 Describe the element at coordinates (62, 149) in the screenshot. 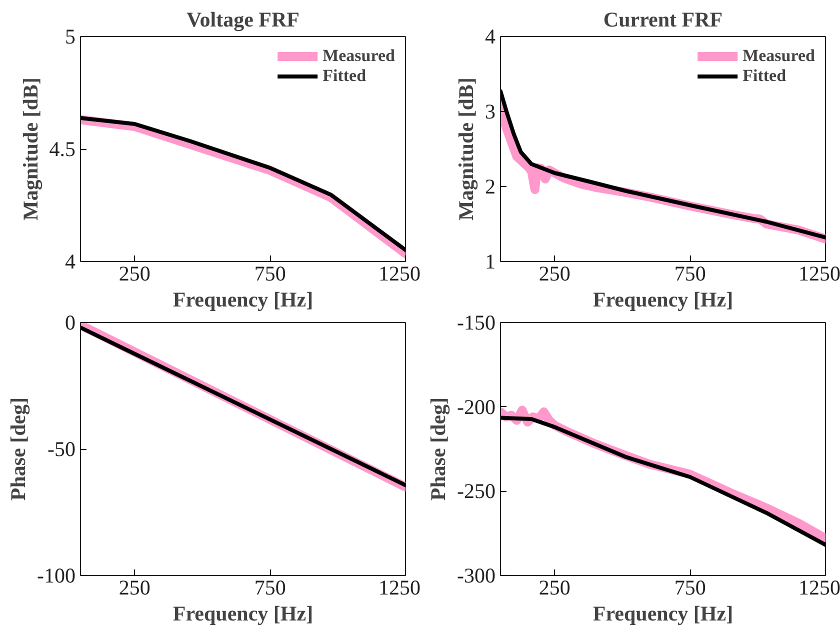

I see `y-tick-label: 4.5` at that location.